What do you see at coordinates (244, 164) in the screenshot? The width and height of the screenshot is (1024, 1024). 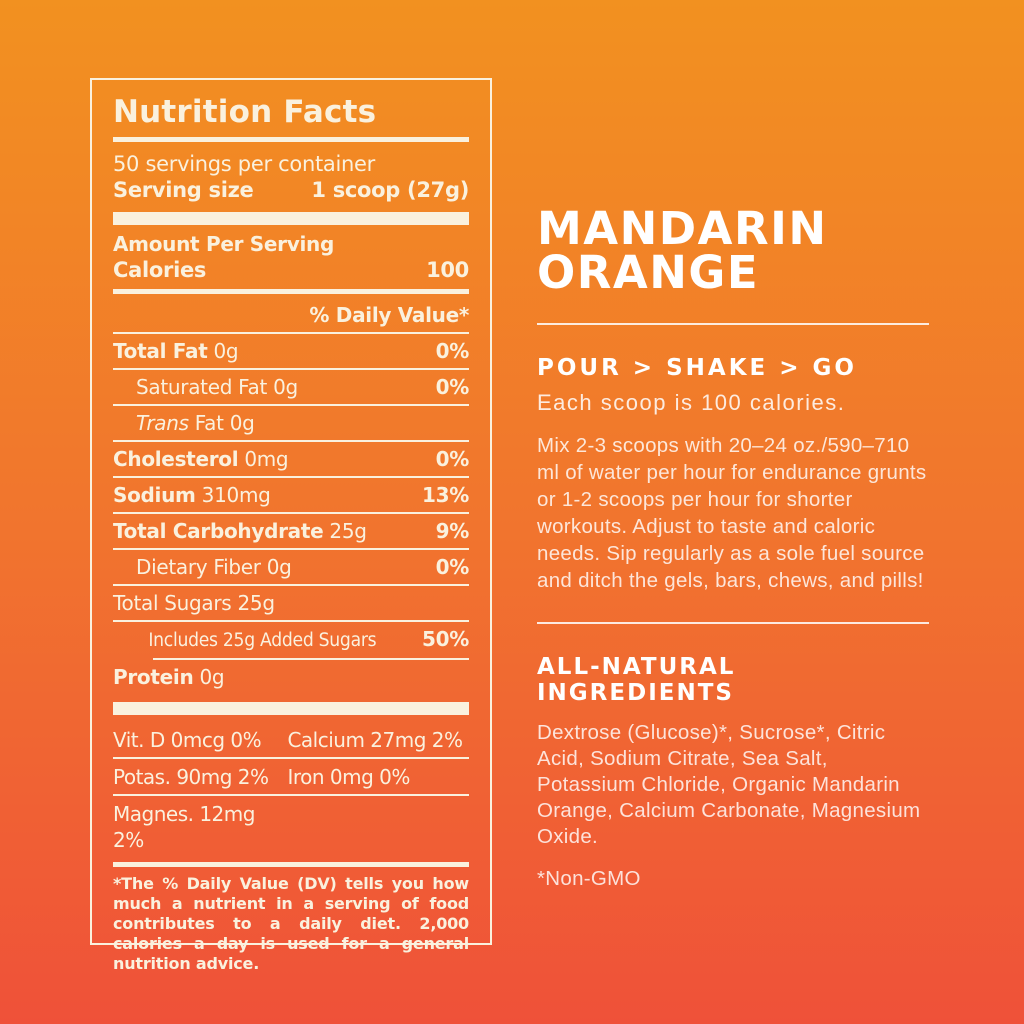 I see `servings-per-container: 50 servings per container` at bounding box center [244, 164].